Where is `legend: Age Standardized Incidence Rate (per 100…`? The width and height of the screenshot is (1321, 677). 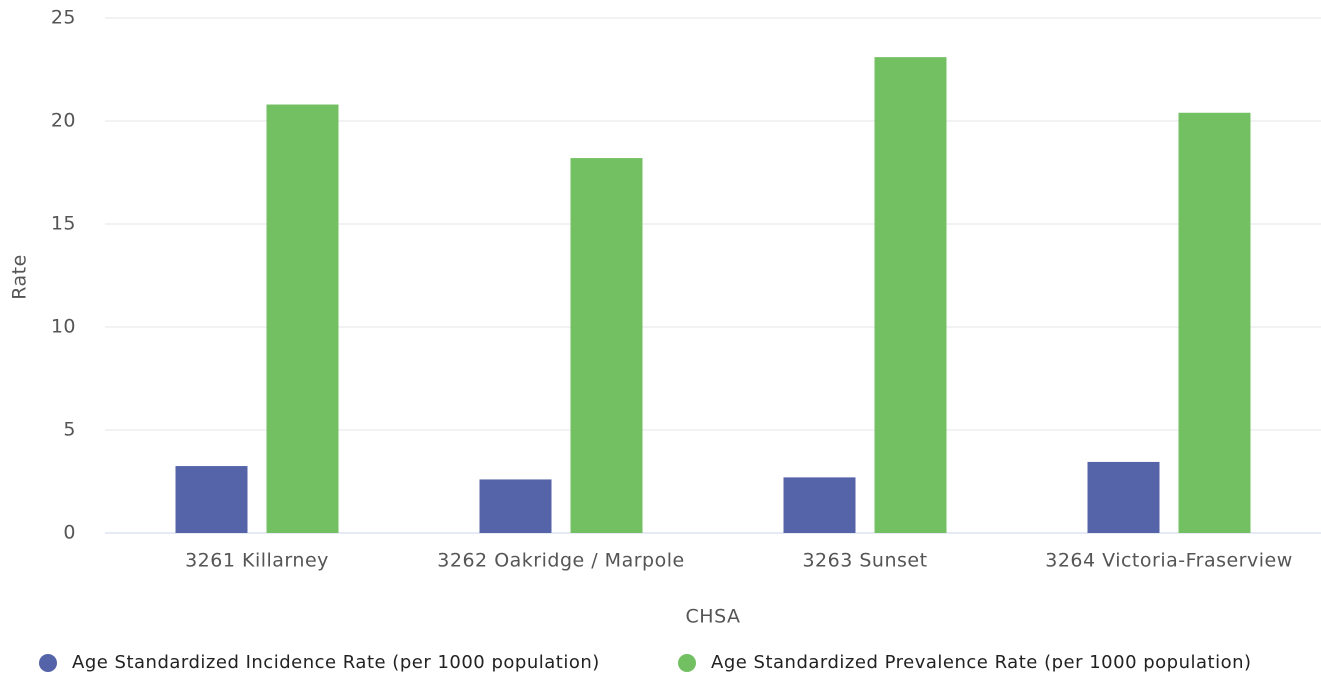
legend: Age Standardized Incidence Rate (per 100… is located at coordinates (645, 662).